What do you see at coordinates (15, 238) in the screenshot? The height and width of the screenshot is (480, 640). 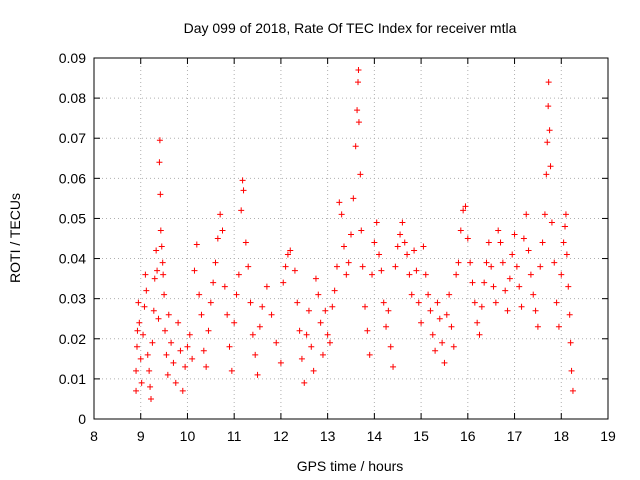 I see `y-axis-label: ROTI / TECUs` at bounding box center [15, 238].